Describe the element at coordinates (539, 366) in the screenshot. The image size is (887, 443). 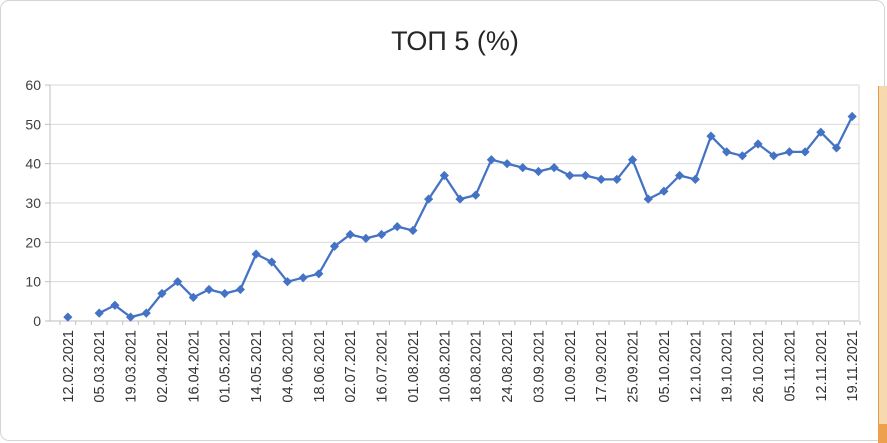
I see `x-axis-tick-label: 03.09.2021` at that location.